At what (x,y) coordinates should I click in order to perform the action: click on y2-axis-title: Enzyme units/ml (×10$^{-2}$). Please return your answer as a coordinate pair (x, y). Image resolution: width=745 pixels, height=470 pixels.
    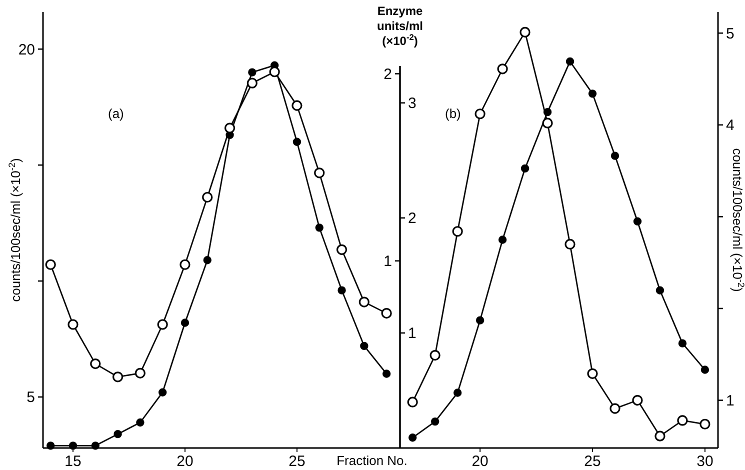
    Looking at the image, I should click on (400, 26).